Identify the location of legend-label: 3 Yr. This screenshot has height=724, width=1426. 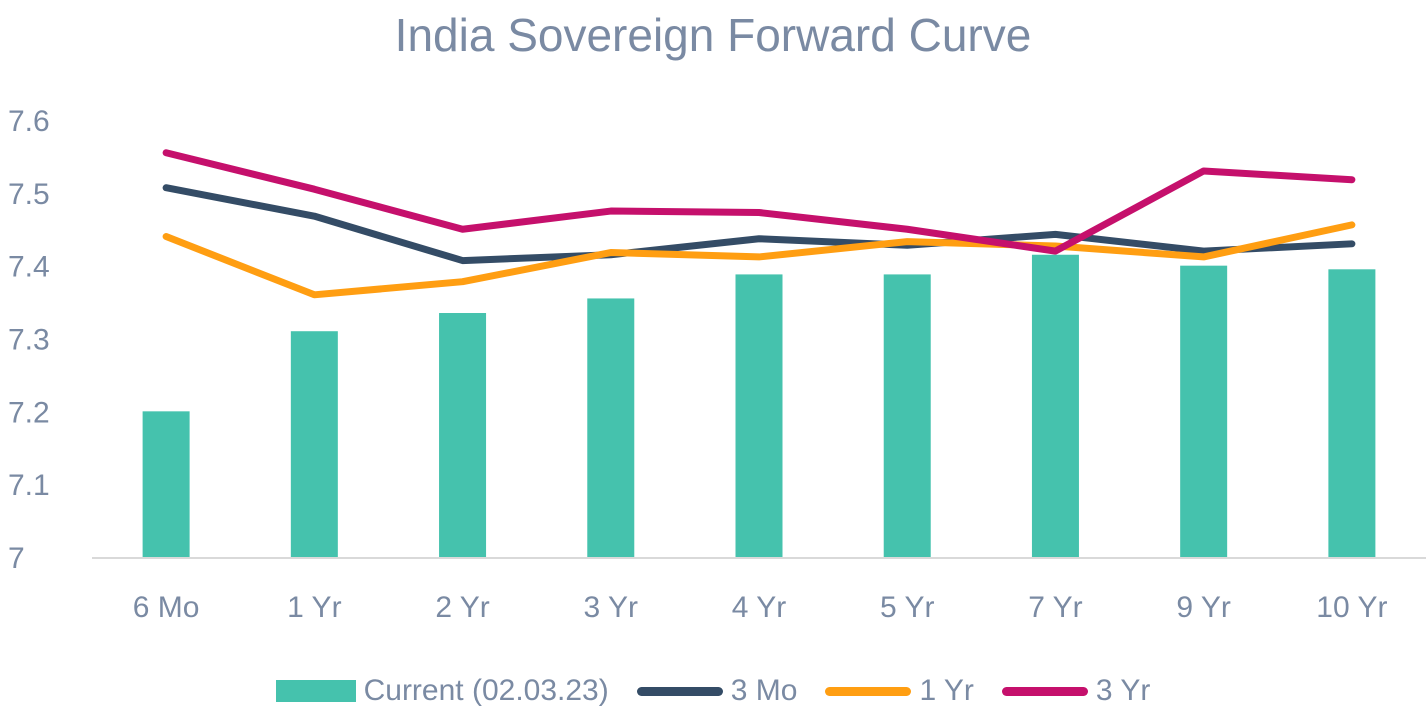
(1123, 690).